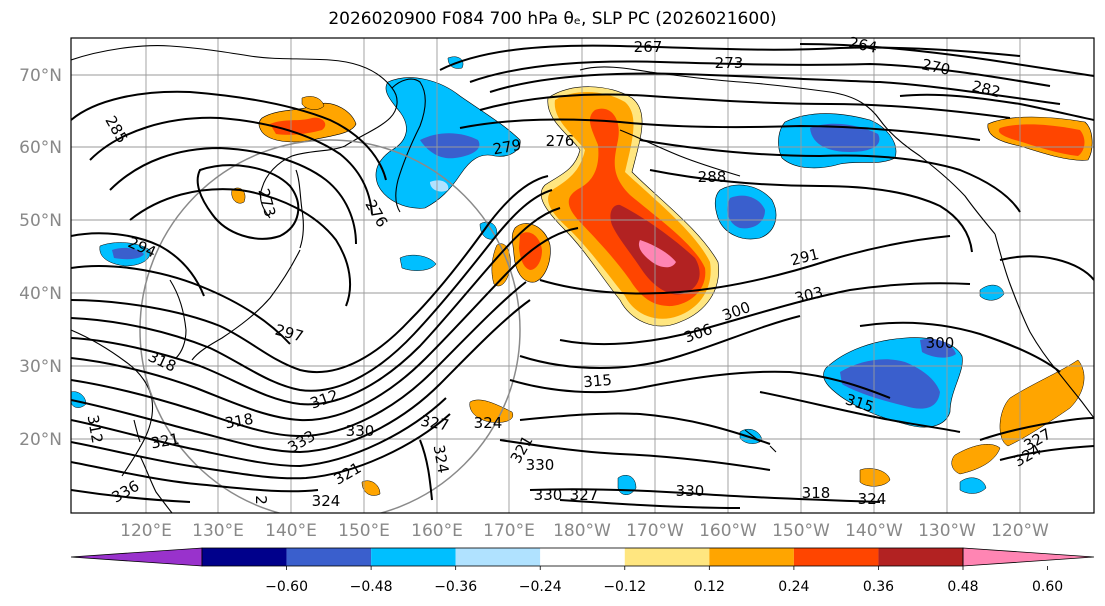  Describe the element at coordinates (863, 45) in the screenshot. I see `contour-label: 264` at that location.